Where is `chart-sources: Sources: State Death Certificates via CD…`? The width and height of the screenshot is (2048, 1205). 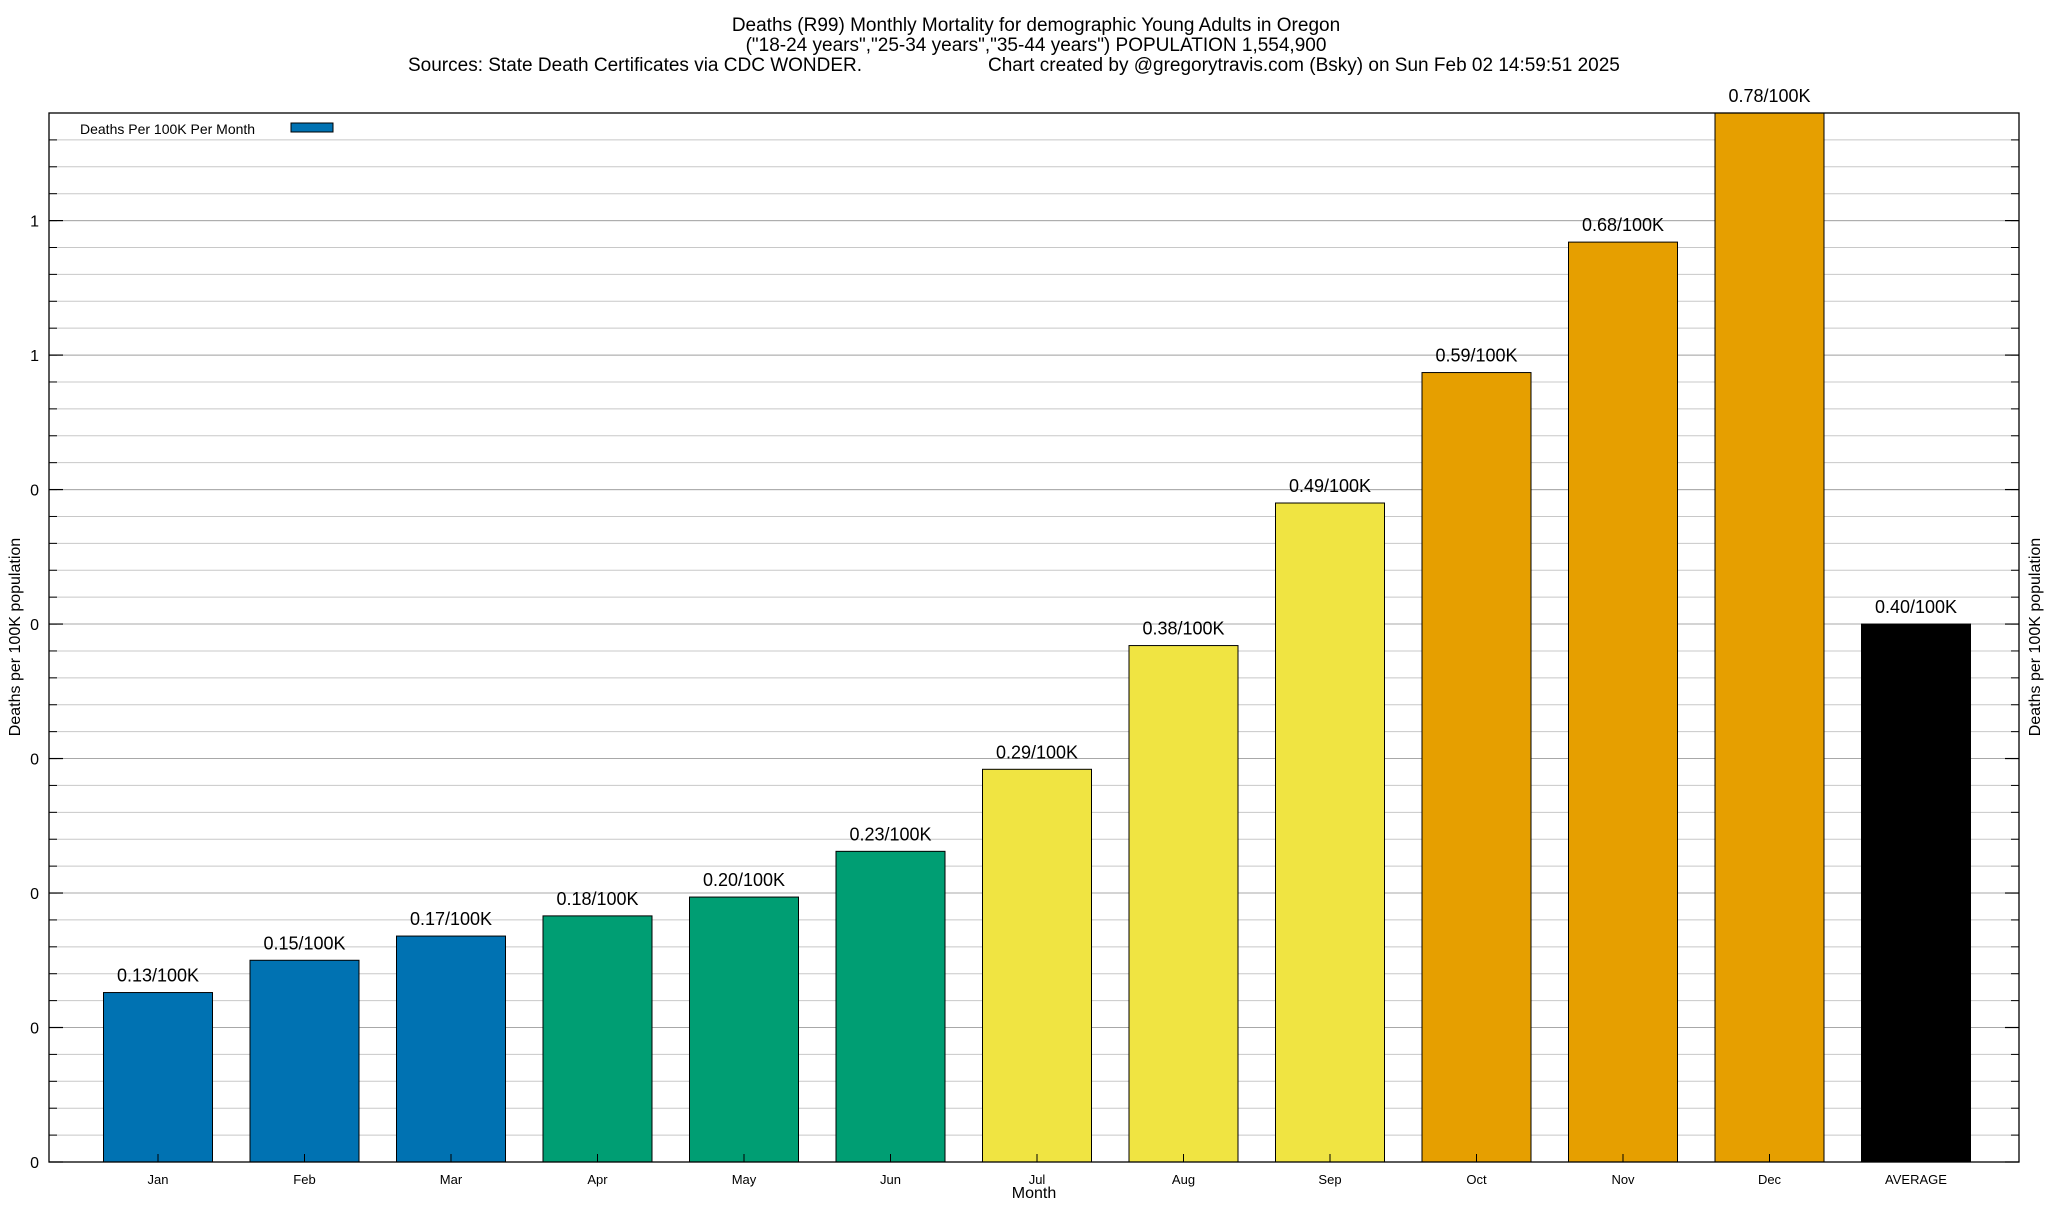
chart-sources: Sources: State Death Certificates via CD… is located at coordinates (635, 65).